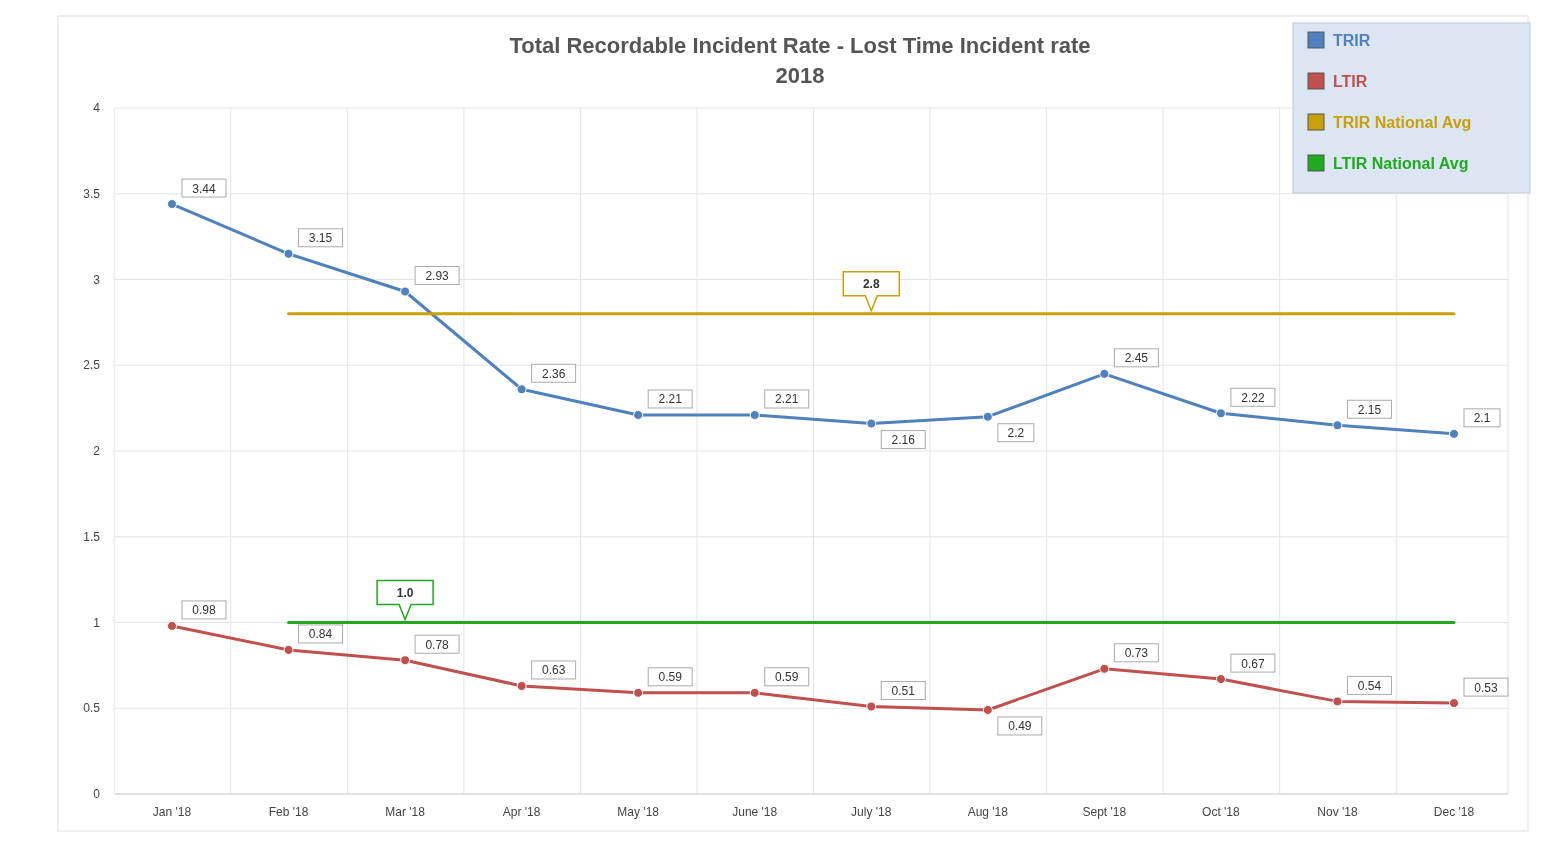  What do you see at coordinates (800, 45) in the screenshot?
I see `chart-title: Total Recordable Incident Rate - Lost Time Incident rate` at bounding box center [800, 45].